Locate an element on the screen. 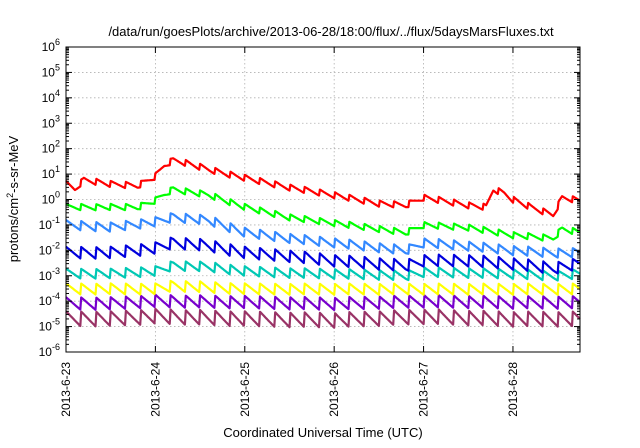 This screenshot has height=448, width=640. y-tick-label: 10⁻⁵ is located at coordinates (49, 325).